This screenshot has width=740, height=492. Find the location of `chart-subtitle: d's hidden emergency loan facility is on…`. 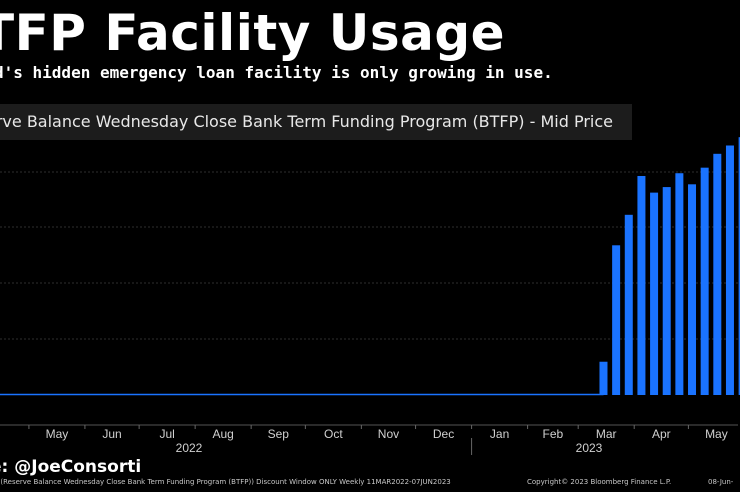

chart-subtitle: d's hidden emergency loan facility is on… is located at coordinates (276, 72).